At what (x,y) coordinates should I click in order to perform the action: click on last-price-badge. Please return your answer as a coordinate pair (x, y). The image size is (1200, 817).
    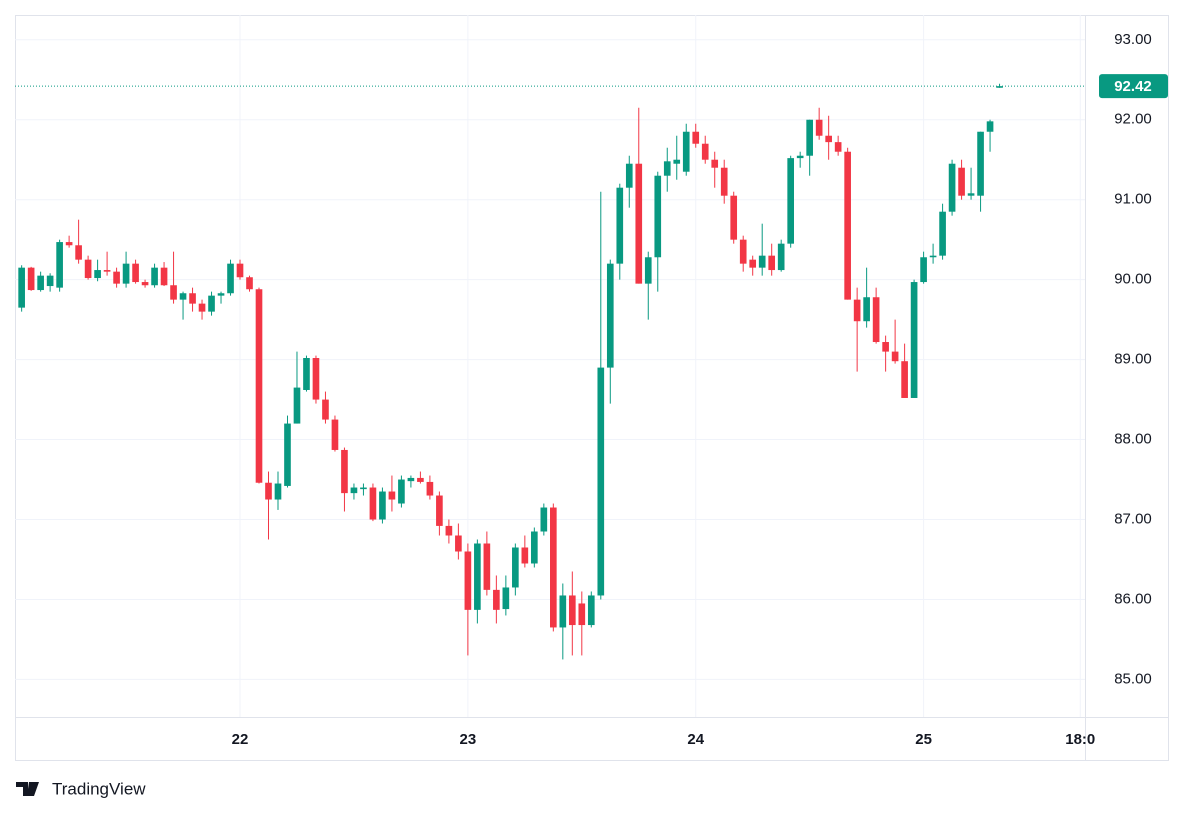
    Looking at the image, I should click on (1133, 86).